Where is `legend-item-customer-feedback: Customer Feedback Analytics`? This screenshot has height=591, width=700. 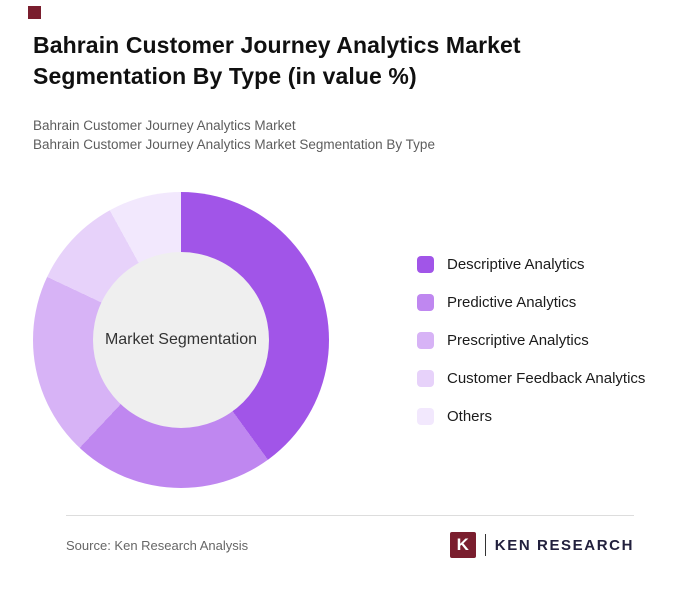
legend-item-customer-feedback: Customer Feedback Analytics is located at coordinates (531, 378).